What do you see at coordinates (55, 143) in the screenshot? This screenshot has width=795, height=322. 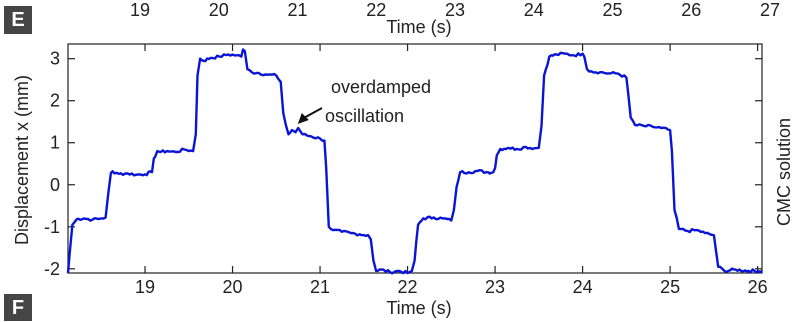 I see `y-tick-label: 1` at bounding box center [55, 143].